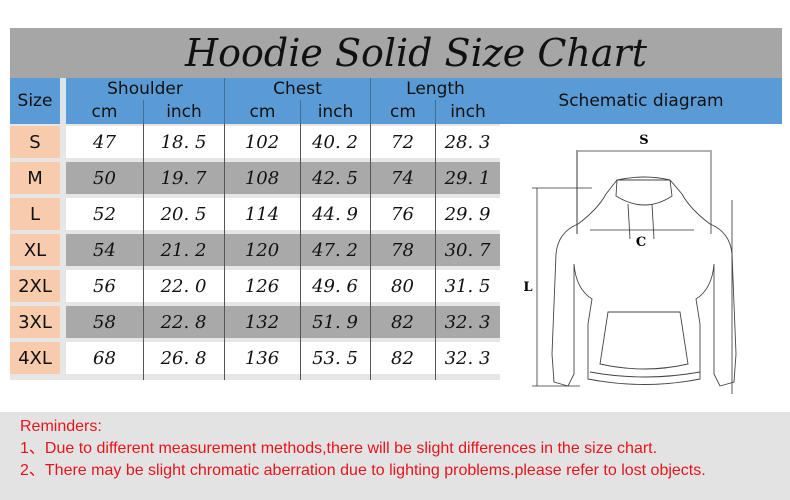 This screenshot has width=790, height=500. Describe the element at coordinates (104, 286) in the screenshot. I see `table-cell: 56` at that location.